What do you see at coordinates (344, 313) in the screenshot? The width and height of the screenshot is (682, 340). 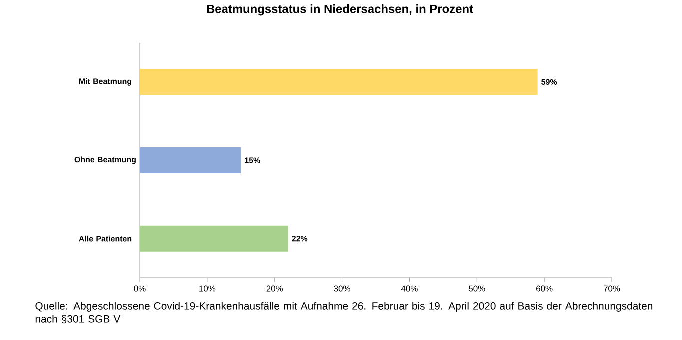 I see `source-note: Quelle: Abgeschlossene Covid-19-Krankenhausfälle mit Aufnahme 26. Februar bis 19. April 2020 auf Basis der Abrechnungsdaten nach §301 SGB V` at bounding box center [344, 313].